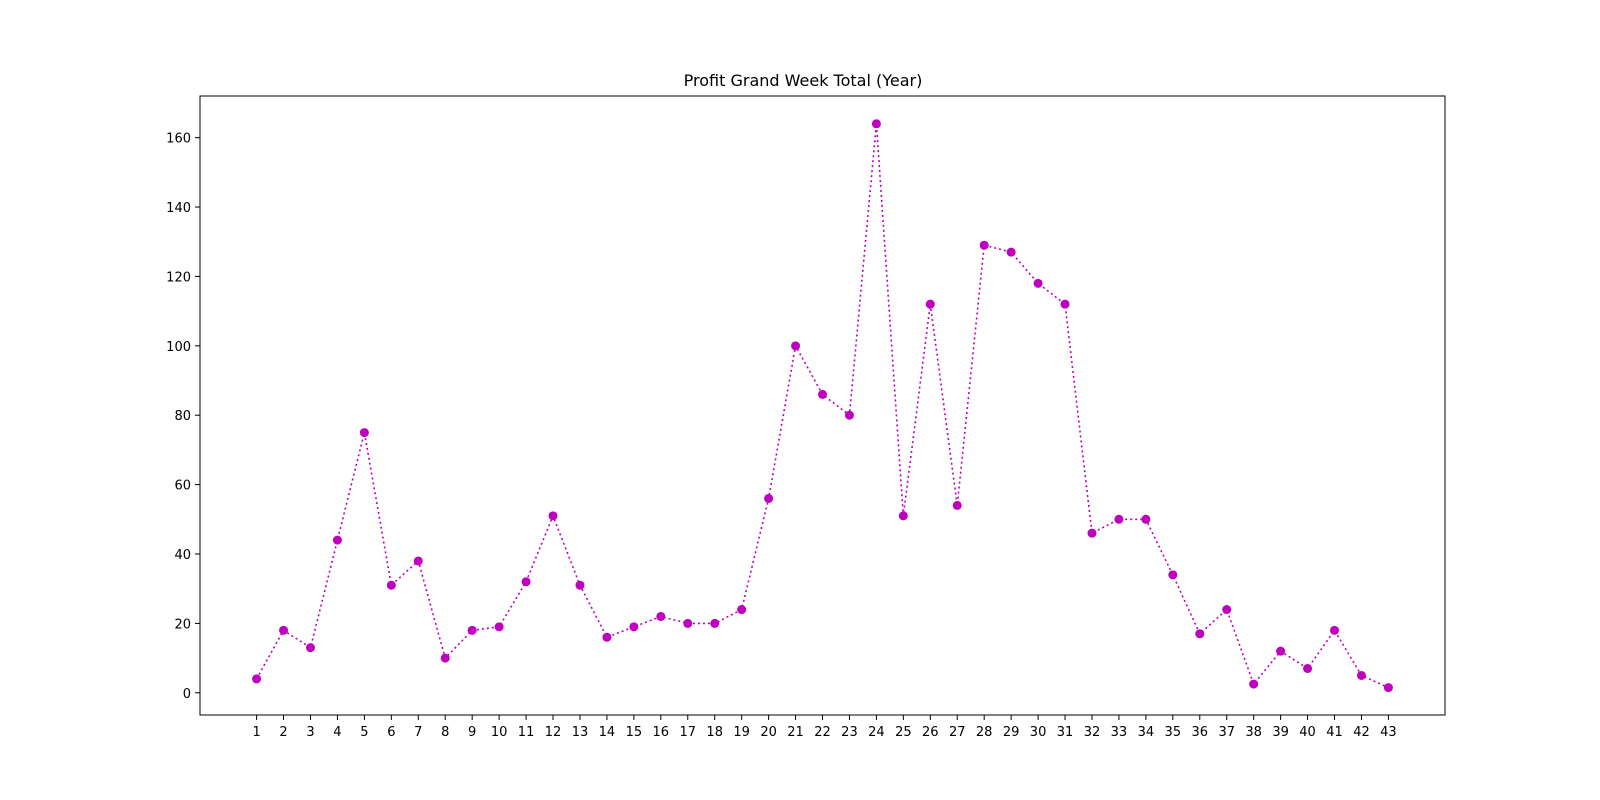 The height and width of the screenshot is (800, 1600). I want to click on x-tick-label: 40, so click(1307, 732).